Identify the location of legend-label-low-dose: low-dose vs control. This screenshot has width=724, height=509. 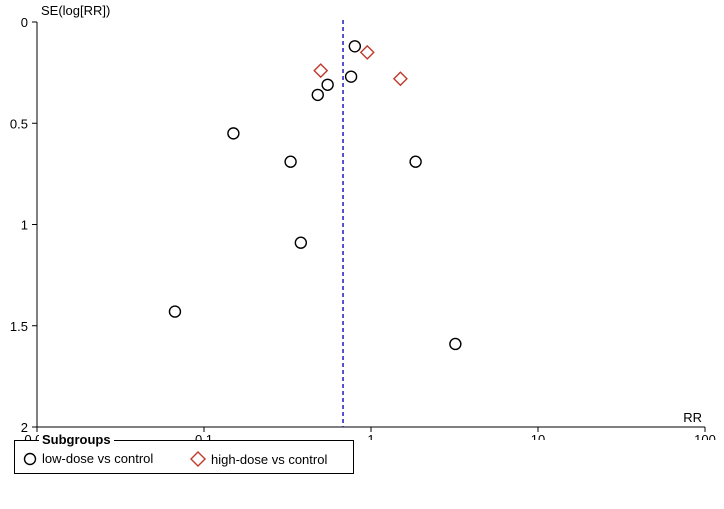
(98, 458).